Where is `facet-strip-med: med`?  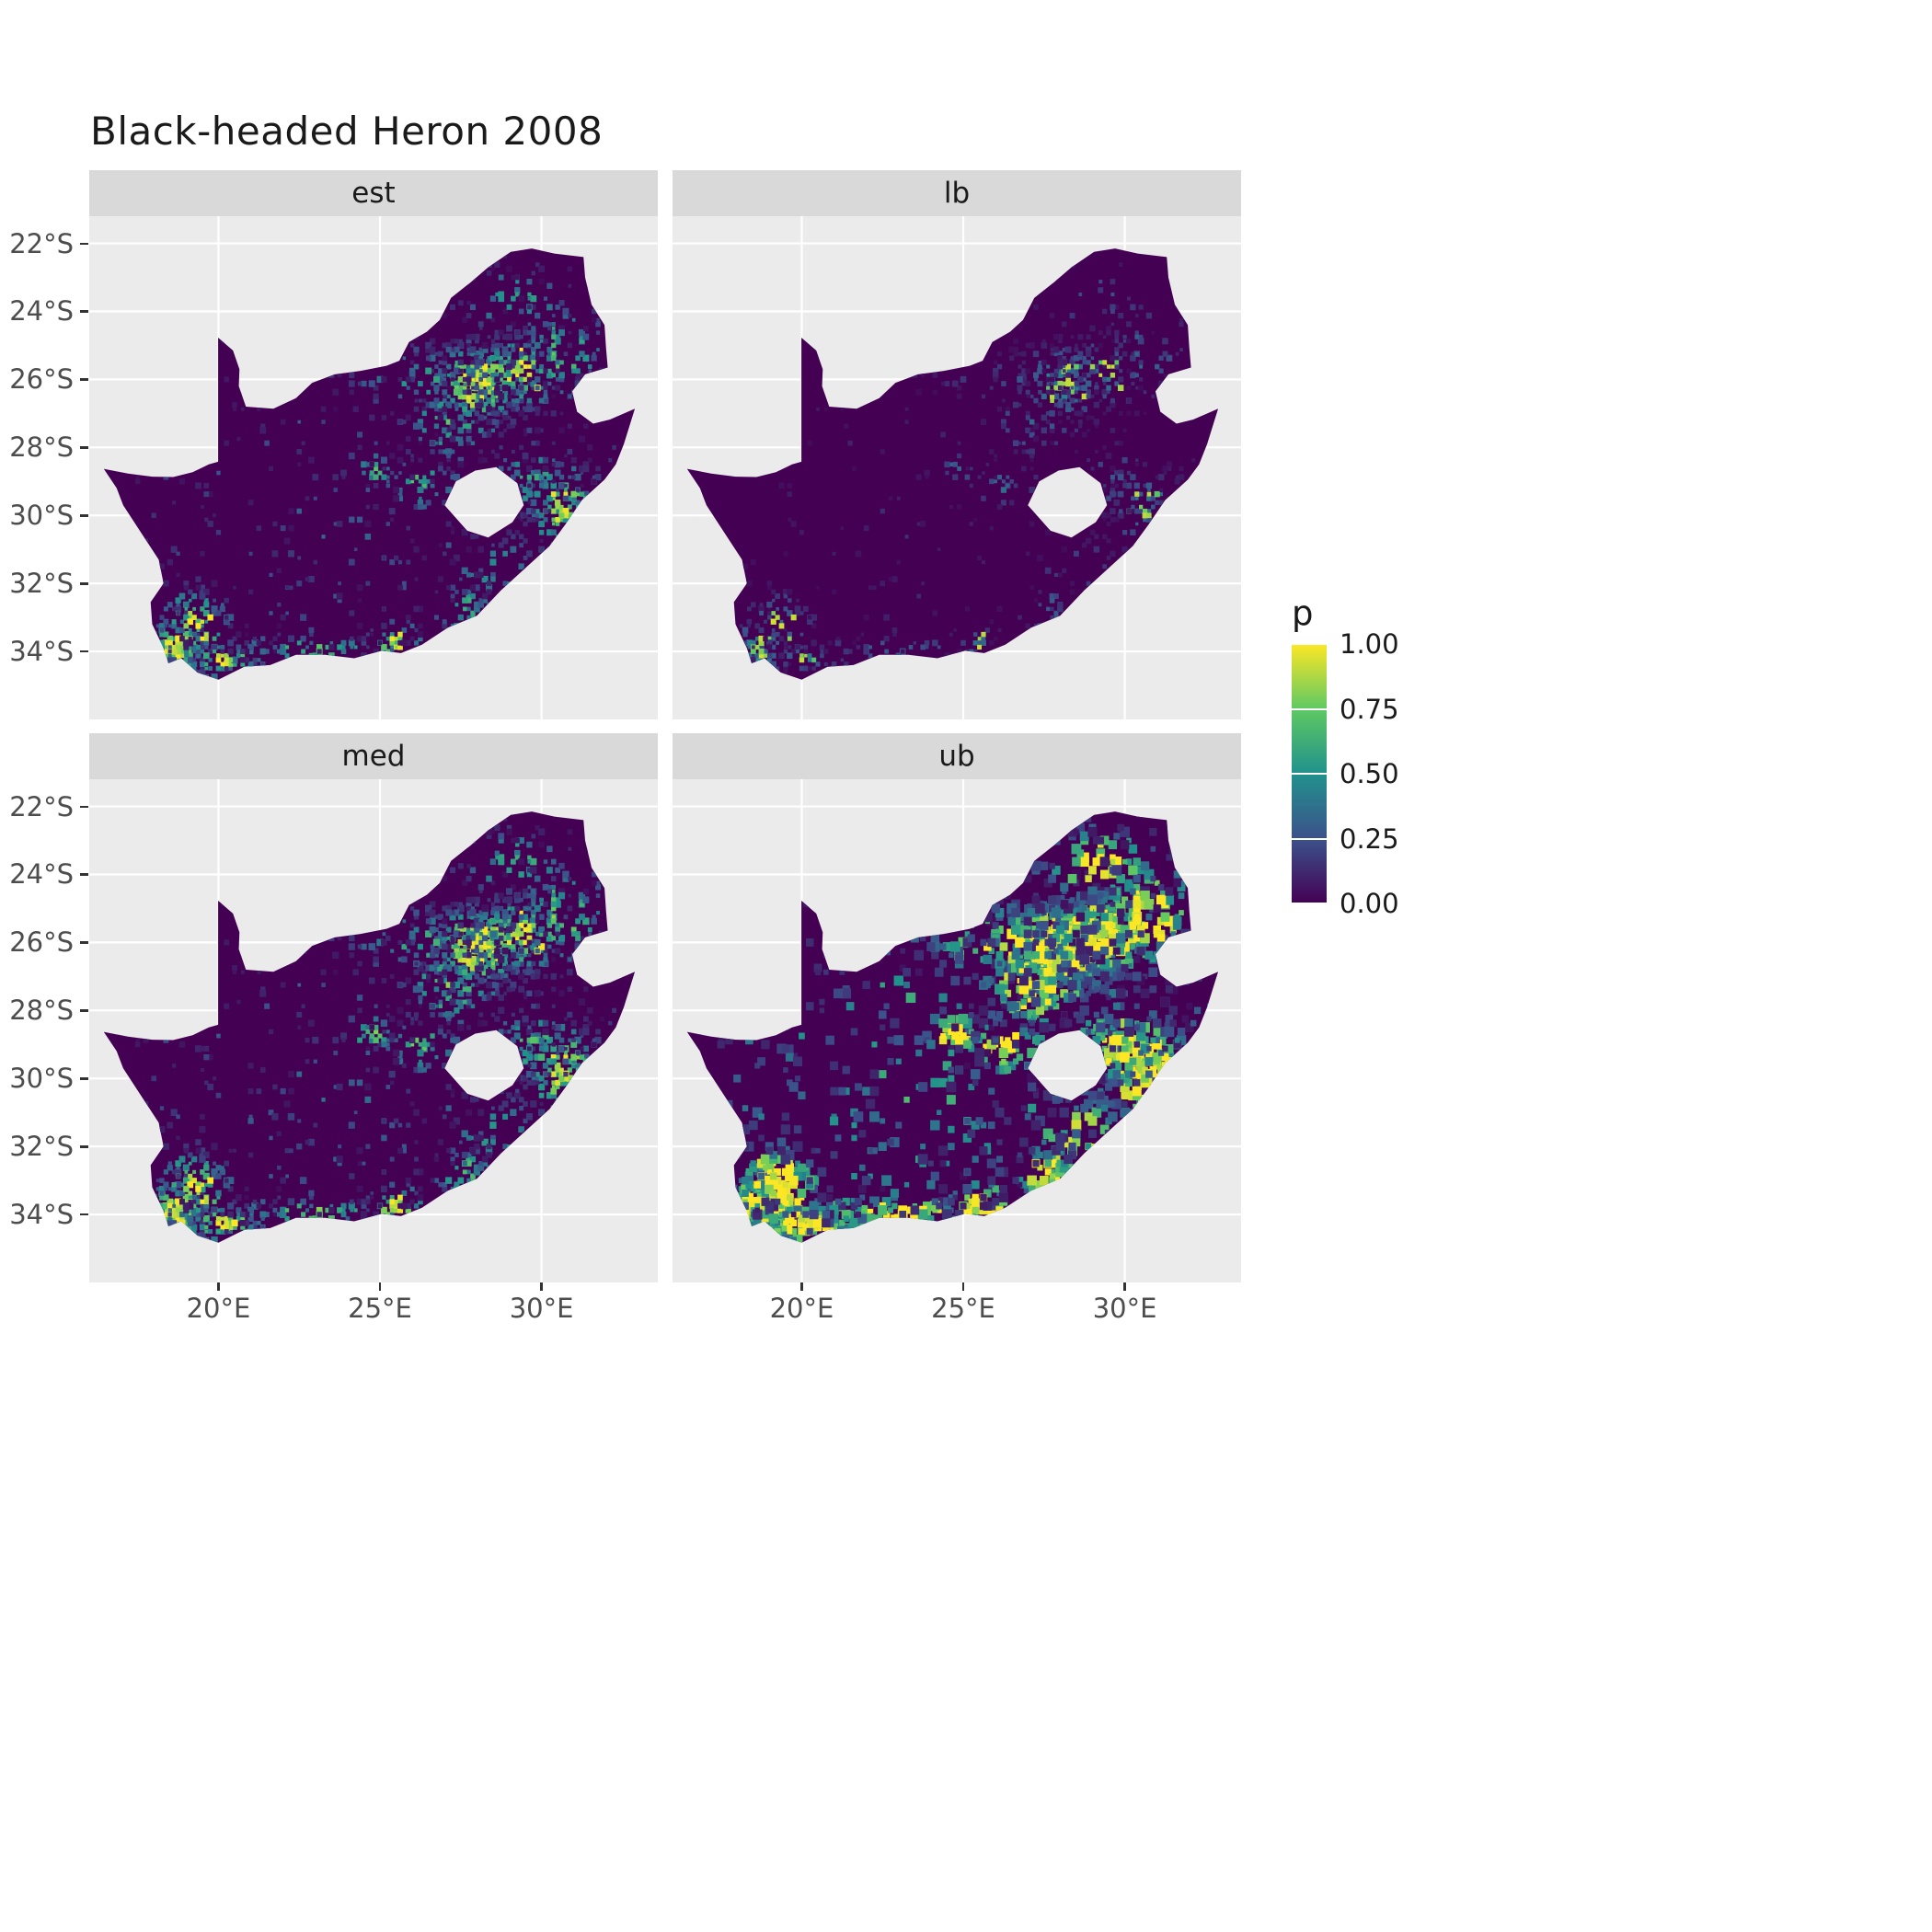 facet-strip-med: med is located at coordinates (373, 756).